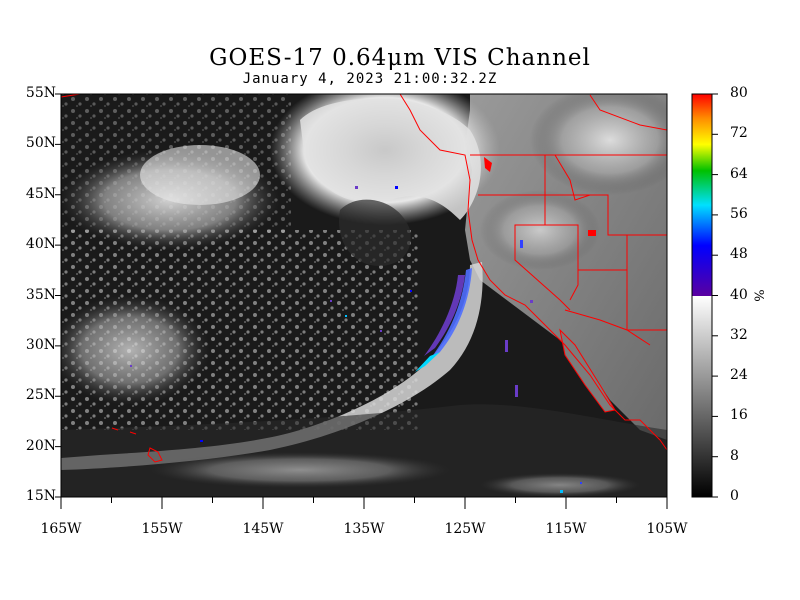  Describe the element at coordinates (61, 529) in the screenshot. I see `lon-tick-label: 165W` at that location.